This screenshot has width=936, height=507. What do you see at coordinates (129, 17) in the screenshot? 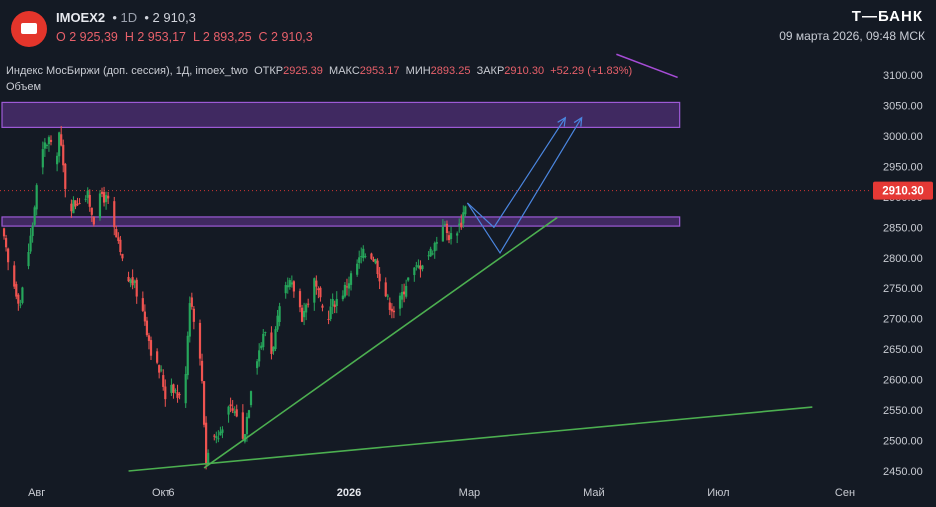
I see `interval-label: 1D` at bounding box center [129, 17].